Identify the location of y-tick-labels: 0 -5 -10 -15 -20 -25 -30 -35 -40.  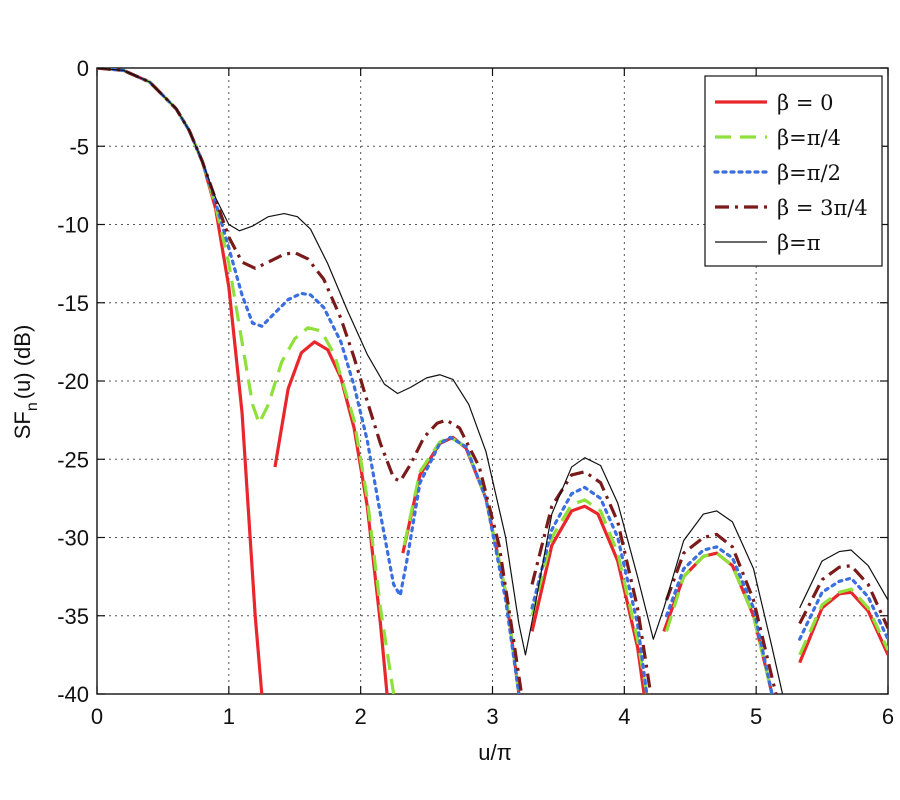
(73, 381).